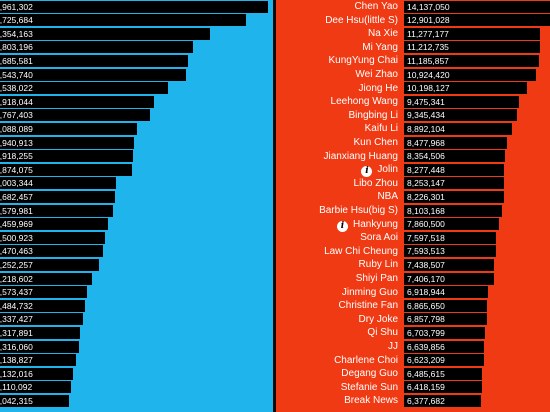 The image size is (550, 412). I want to click on right-bar-value-label: 6,703,799, so click(426, 333).